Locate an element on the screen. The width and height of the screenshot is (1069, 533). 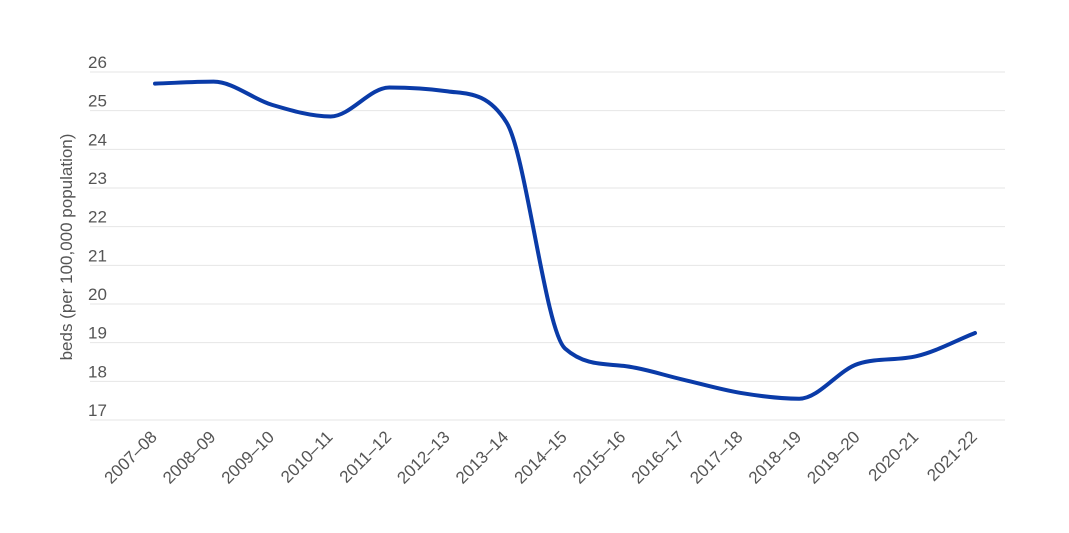
x-tick-label: 2020-21 is located at coordinates (894, 456).